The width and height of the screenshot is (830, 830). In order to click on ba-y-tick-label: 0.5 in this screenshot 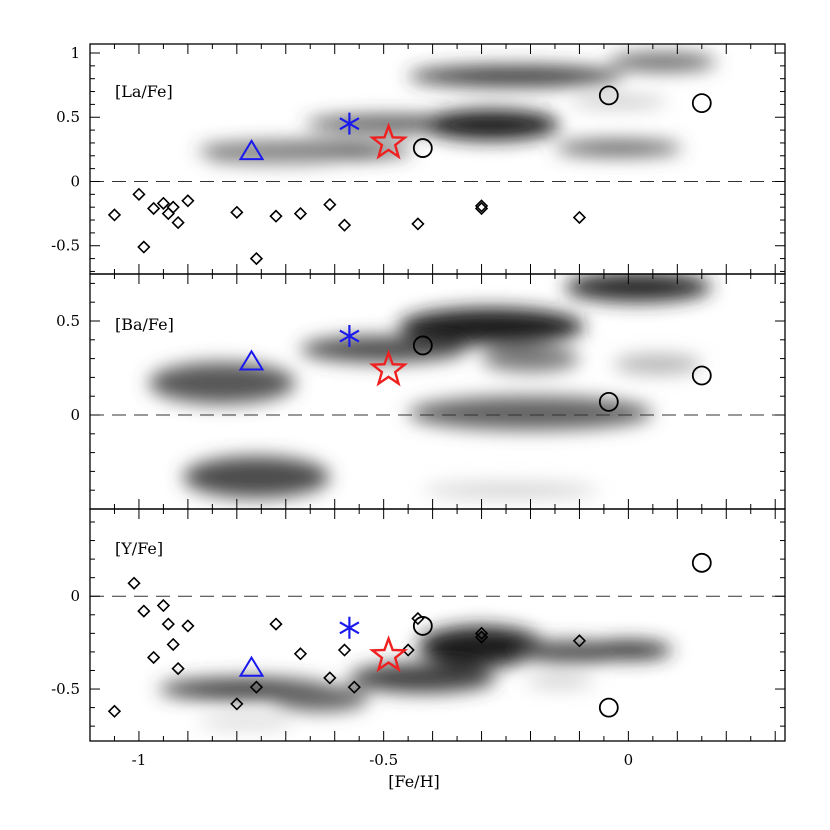, I will do `click(68, 321)`.